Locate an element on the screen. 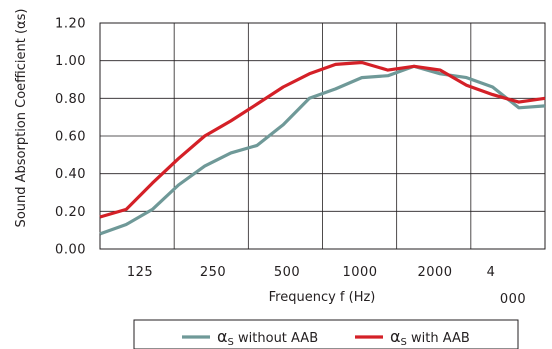  x-tick-label: 2000 is located at coordinates (434, 272).